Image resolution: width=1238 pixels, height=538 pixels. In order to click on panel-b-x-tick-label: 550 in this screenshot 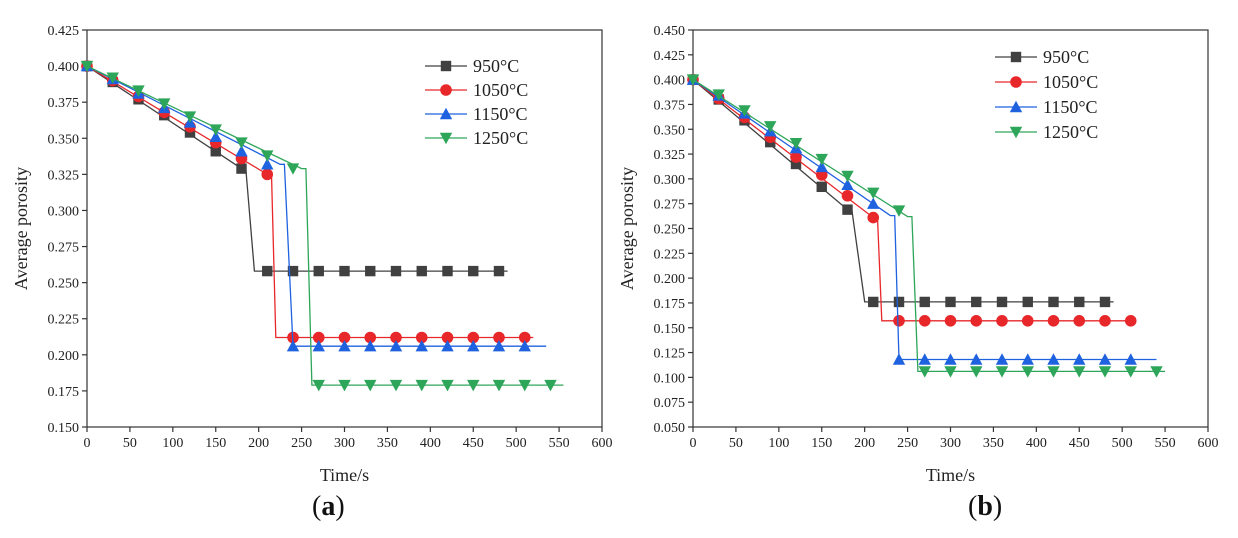, I will do `click(1165, 443)`.